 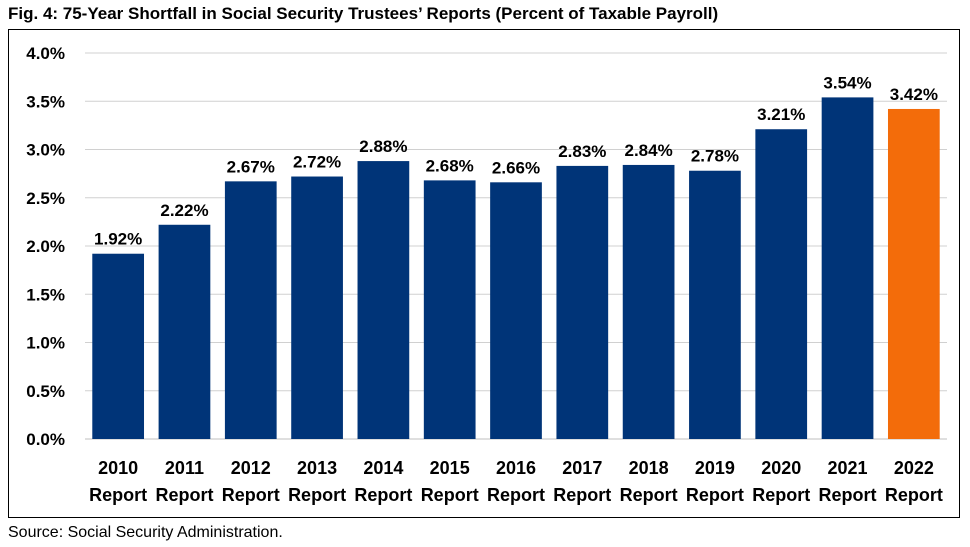 What do you see at coordinates (715, 156) in the screenshot?
I see `data-label: 2.78%` at bounding box center [715, 156].